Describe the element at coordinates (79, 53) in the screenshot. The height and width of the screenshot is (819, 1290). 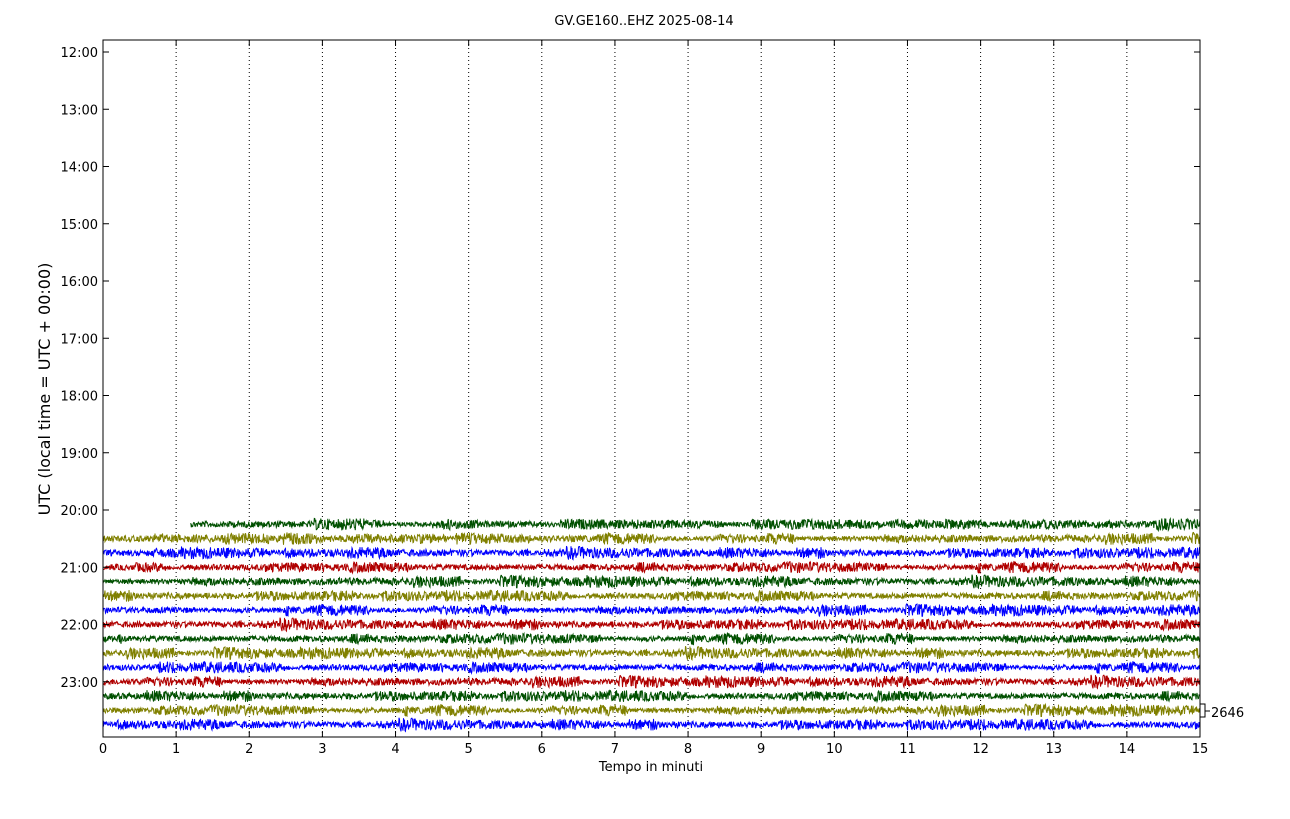
I see `y-tick-label-0: 12:00` at that location.